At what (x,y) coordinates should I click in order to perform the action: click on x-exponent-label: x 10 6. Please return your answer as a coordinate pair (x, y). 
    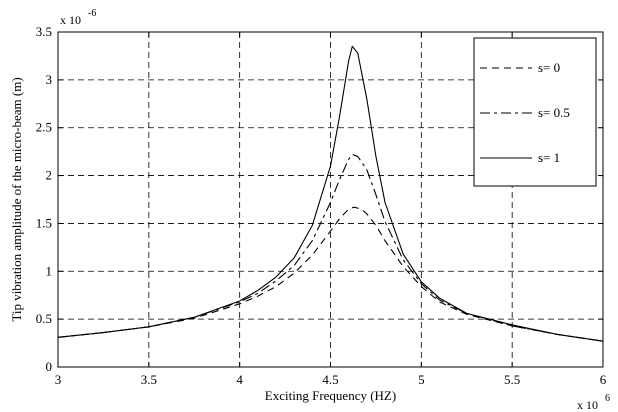
    Looking at the image, I should click on (593, 402).